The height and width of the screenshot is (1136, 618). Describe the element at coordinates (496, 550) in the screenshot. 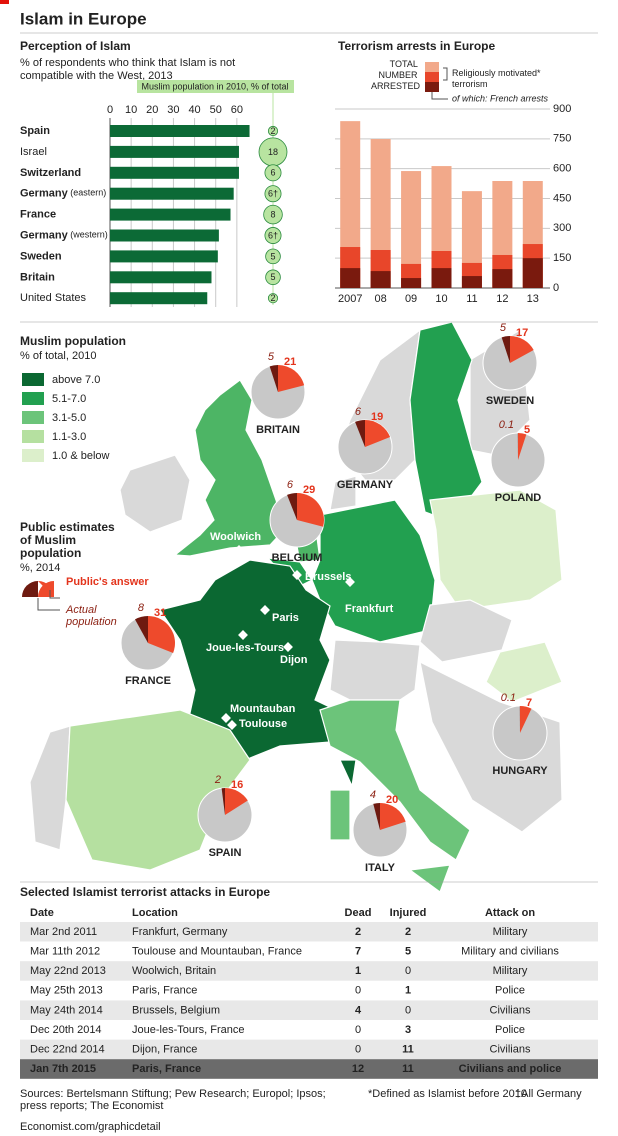

I see `poland` at that location.